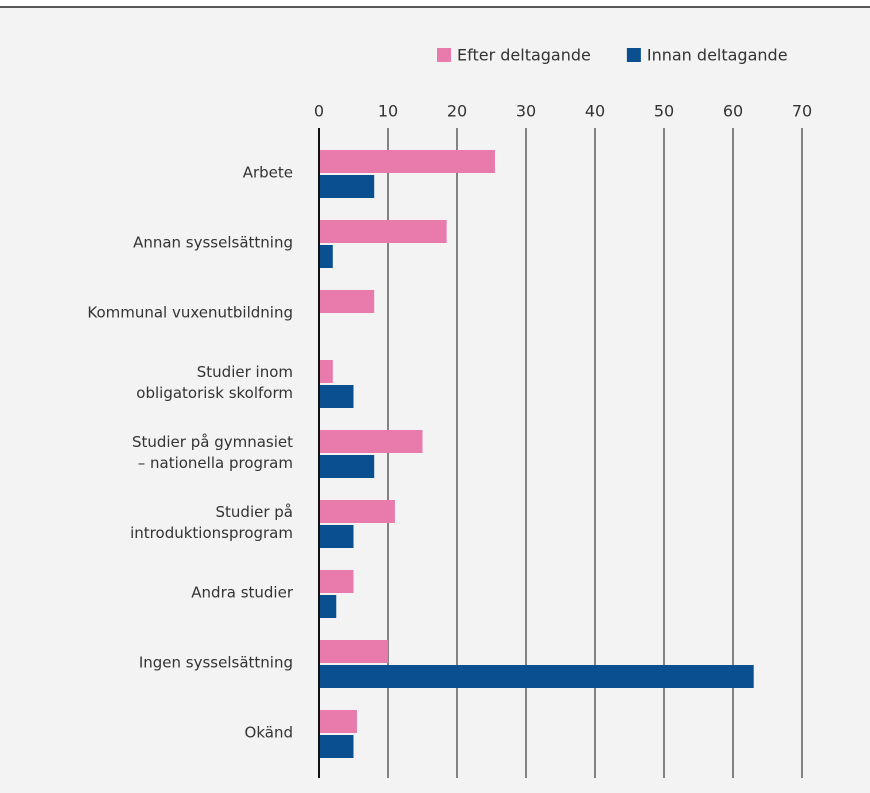  Describe the element at coordinates (664, 111) in the screenshot. I see `x-tick-label: 50` at that location.